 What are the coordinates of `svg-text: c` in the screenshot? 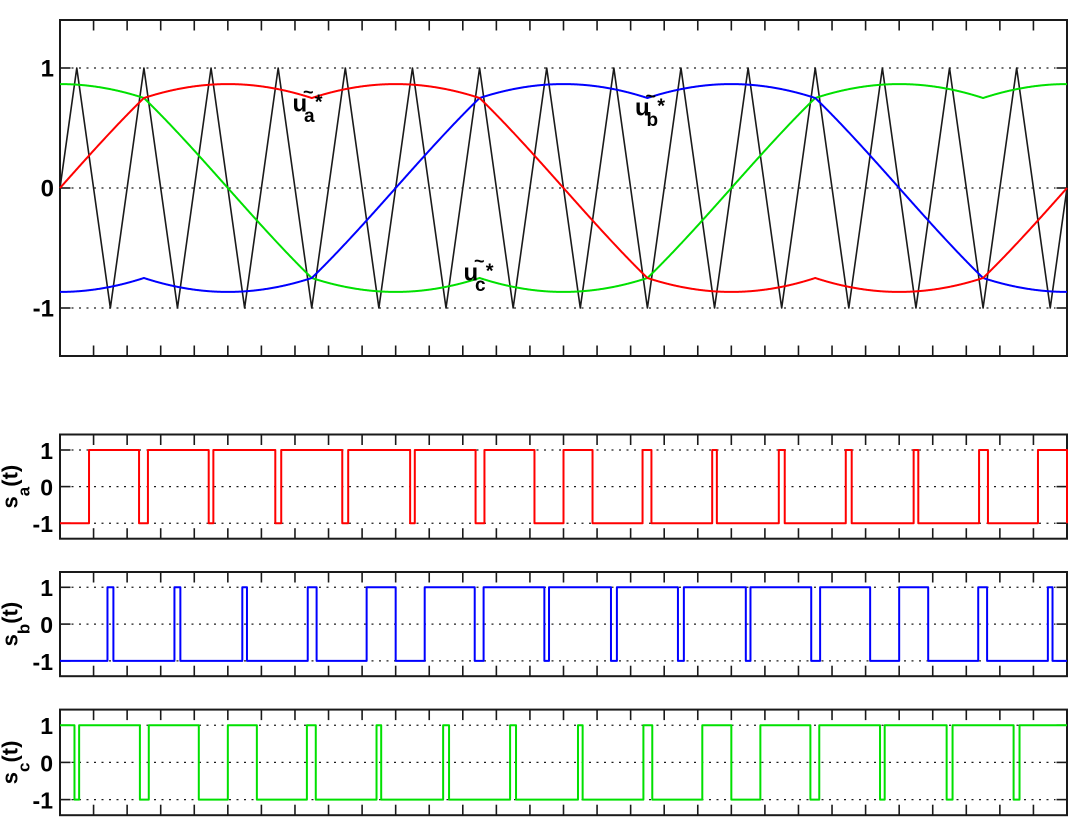 It's located at (480, 285).